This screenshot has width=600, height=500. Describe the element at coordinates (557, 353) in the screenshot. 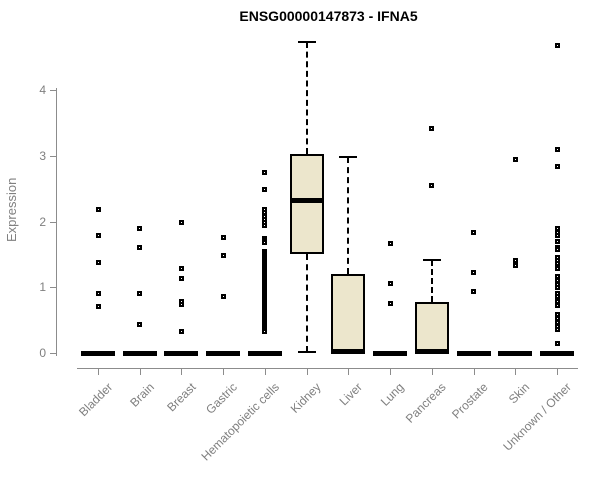

I see `collapsed-box-unknown-other` at that location.